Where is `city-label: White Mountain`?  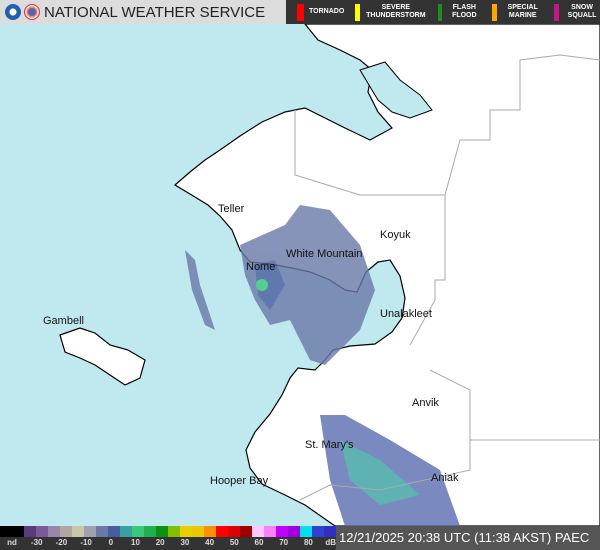 city-label: White Mountain is located at coordinates (324, 254).